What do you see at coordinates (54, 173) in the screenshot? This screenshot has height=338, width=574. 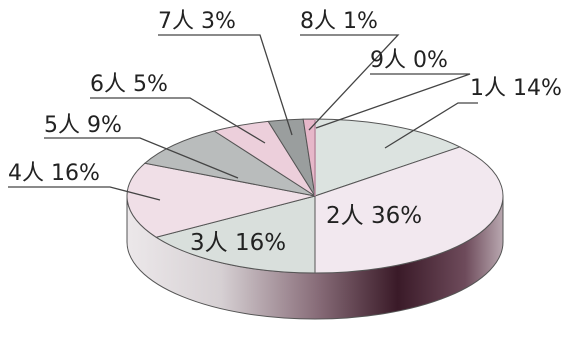 I see `slice-label-4: 4人 16%` at bounding box center [54, 173].